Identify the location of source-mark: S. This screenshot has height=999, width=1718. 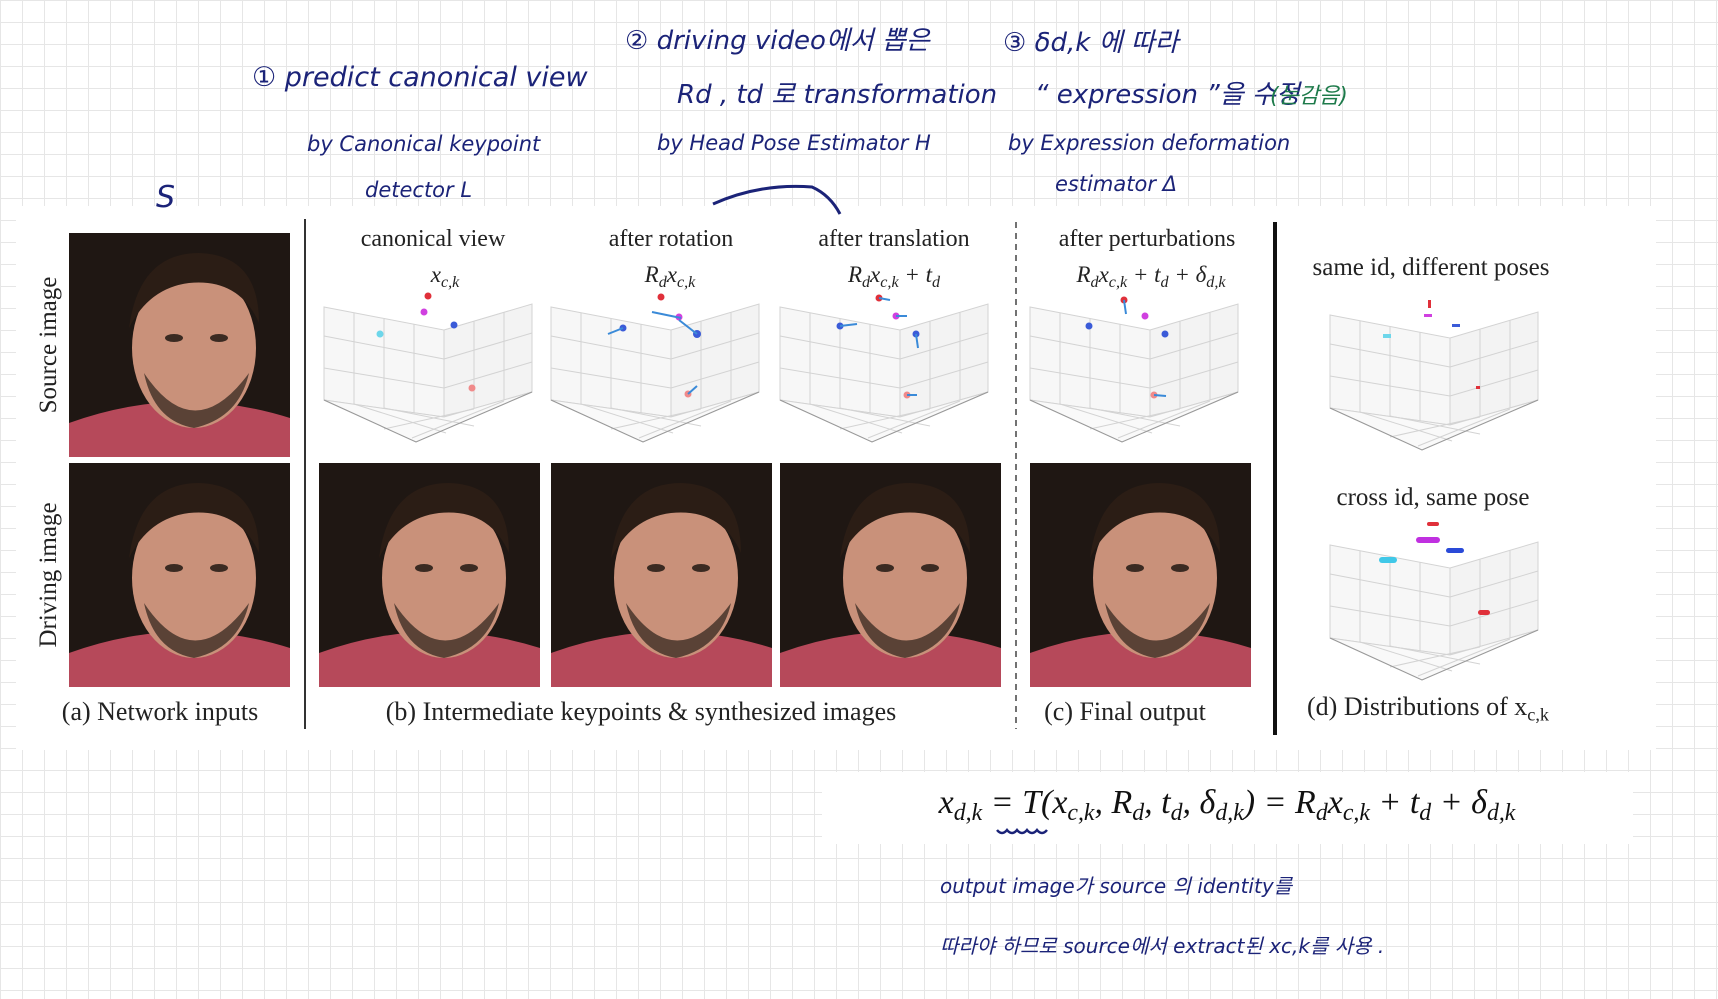
(166, 197).